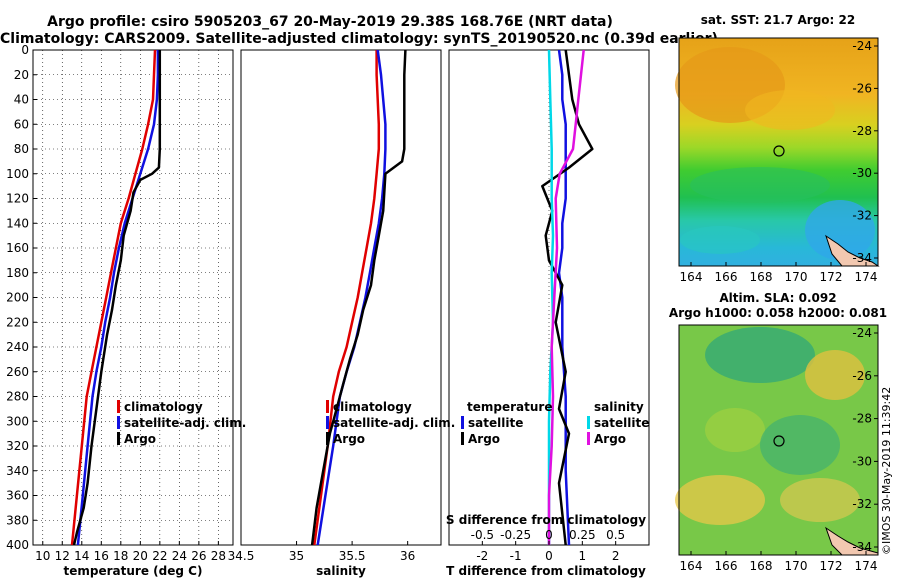  What do you see at coordinates (140, 556) in the screenshot?
I see `x-tick-label: 20` at bounding box center [140, 556].